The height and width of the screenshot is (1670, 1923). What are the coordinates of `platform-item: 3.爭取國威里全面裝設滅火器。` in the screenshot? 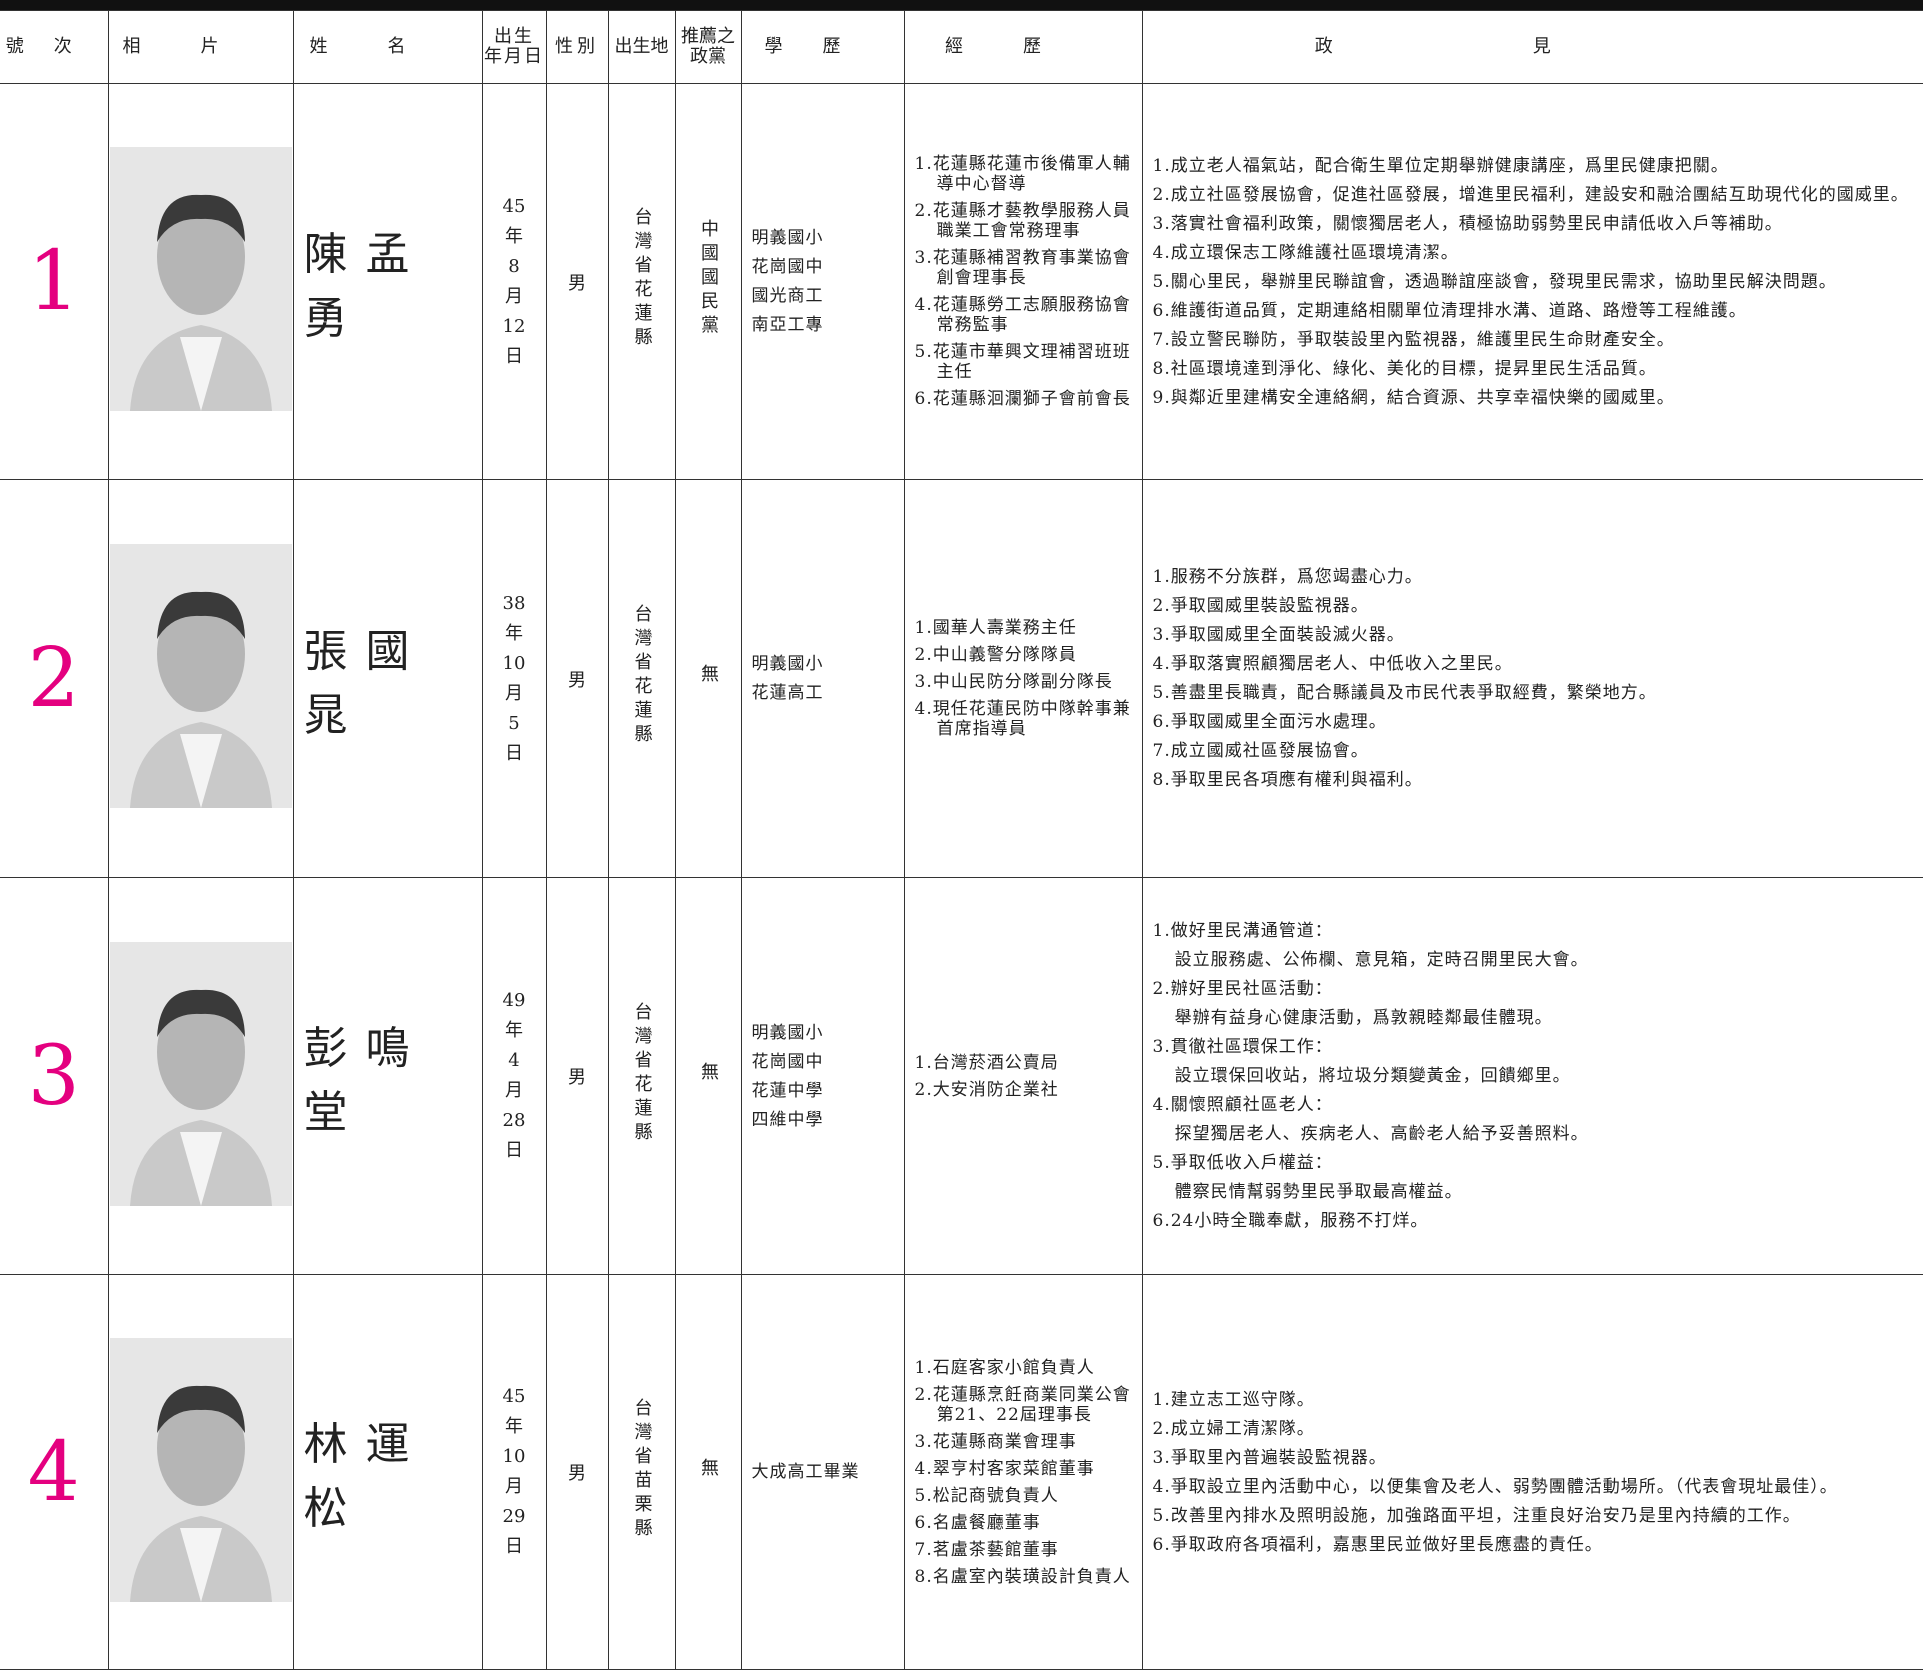 It's located at (1278, 635).